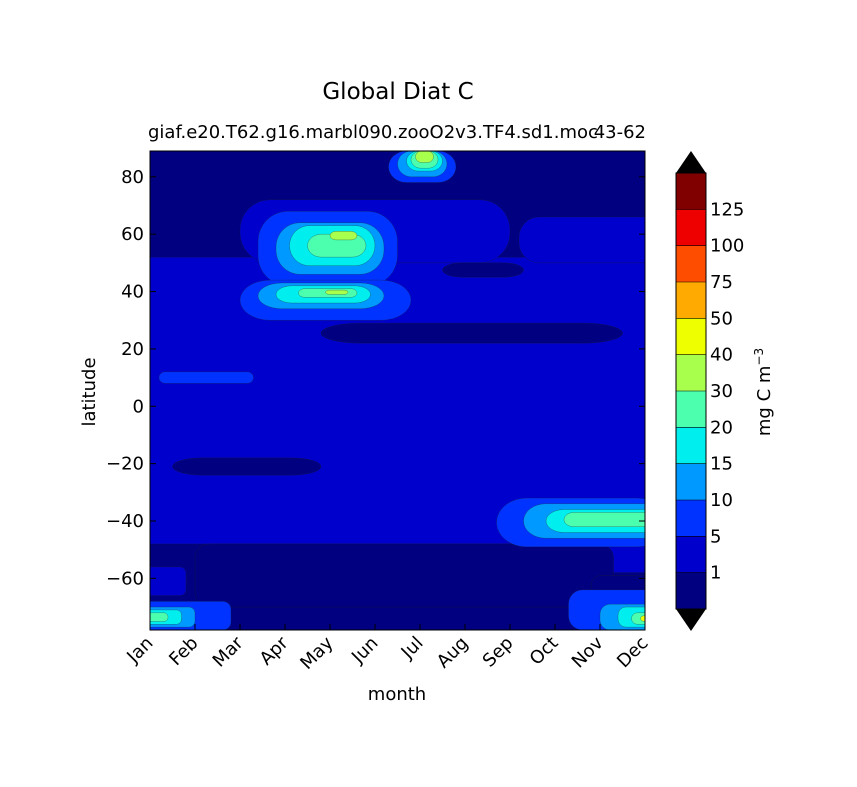  I want to click on y-tick-label: 20, so click(132, 349).